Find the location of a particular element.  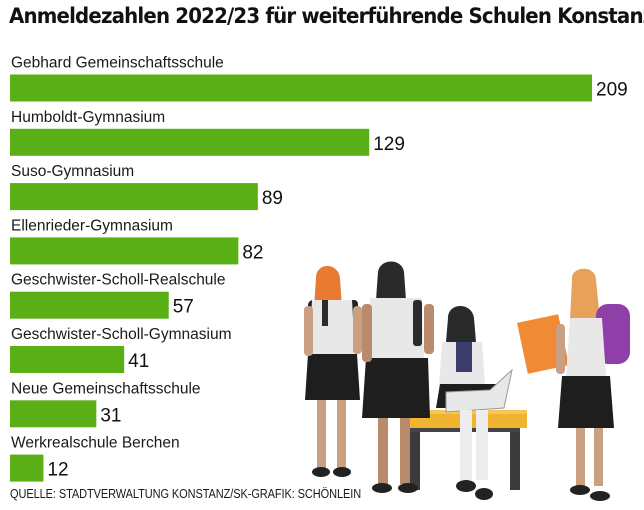

category-label: Suso-Gymnasium is located at coordinates (72, 171).